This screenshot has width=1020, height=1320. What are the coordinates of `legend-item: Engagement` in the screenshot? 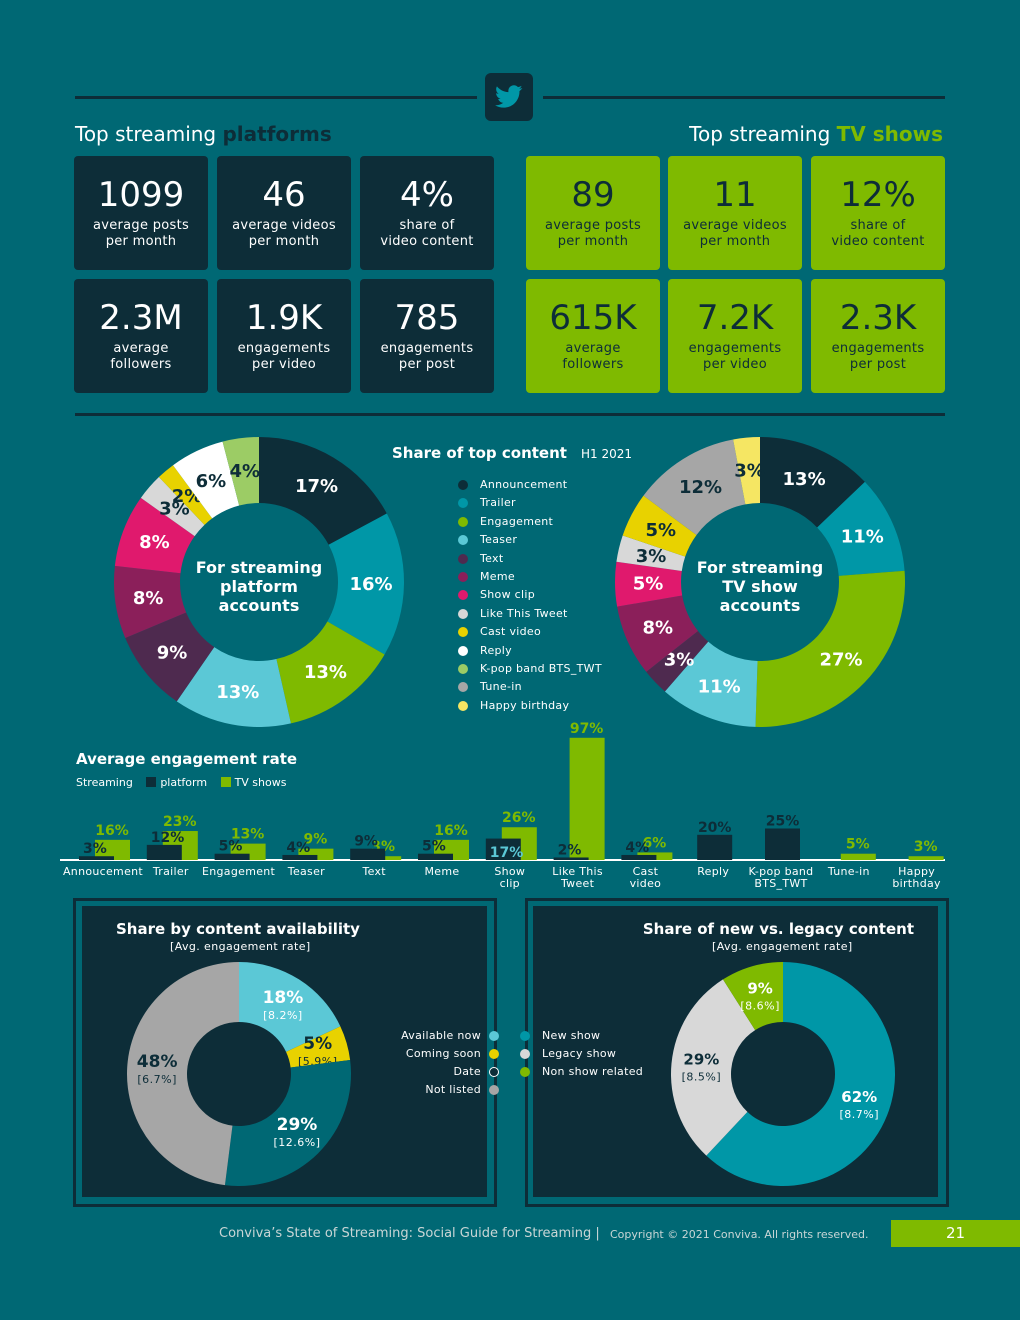 It's located at (505, 521).